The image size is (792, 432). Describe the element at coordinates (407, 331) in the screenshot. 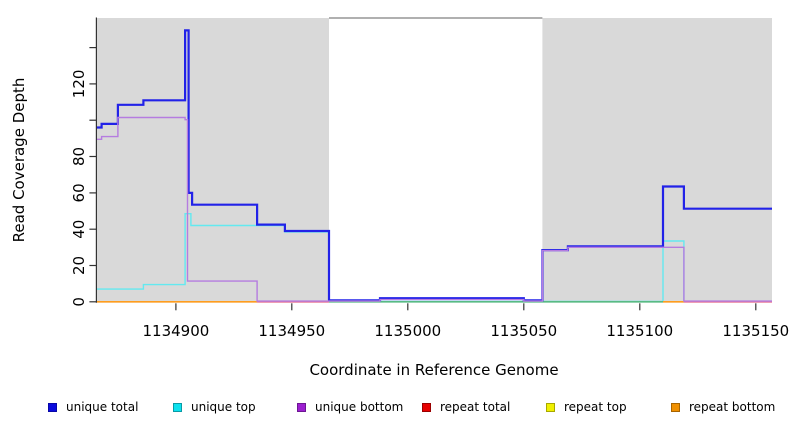

I see `x-tick-label: 1135000` at that location.